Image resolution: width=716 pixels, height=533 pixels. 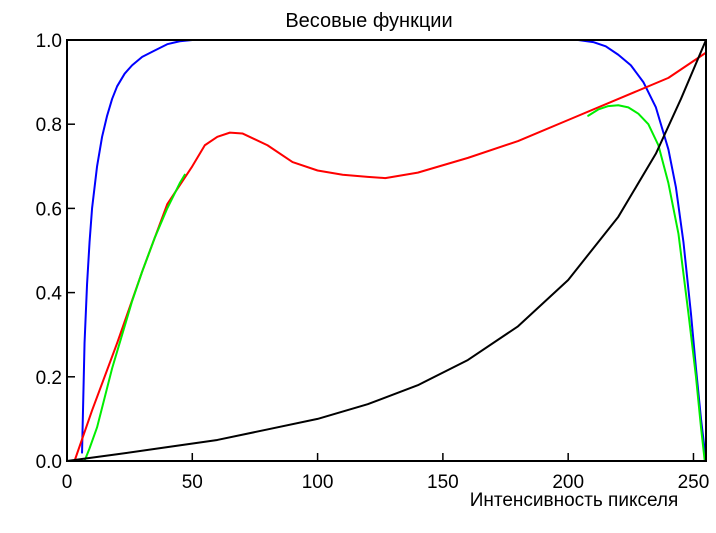 I want to click on y-axis-ticks: 0.0 0.2 0.4 0.6 0.8 1.0, so click(x=55, y=252).